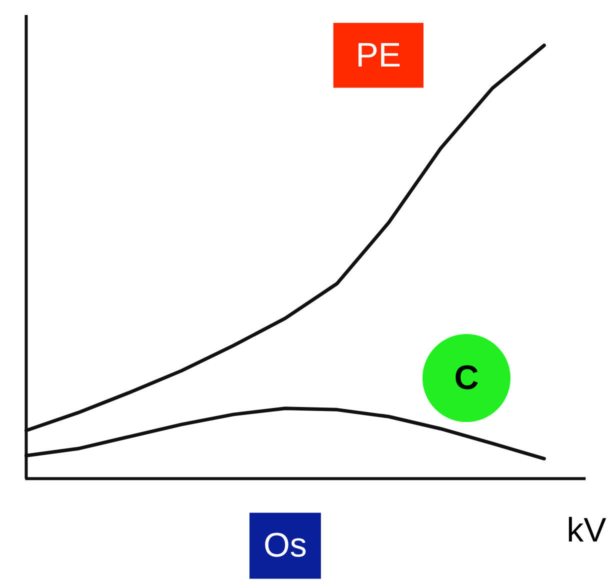 This screenshot has height=584, width=616. Describe the element at coordinates (379, 55) in the screenshot. I see `text: PE` at that location.